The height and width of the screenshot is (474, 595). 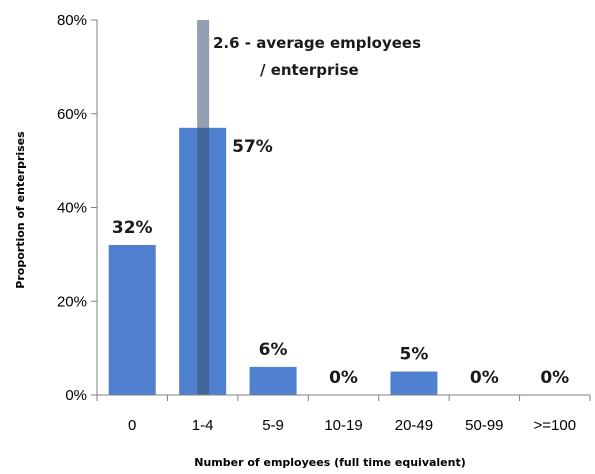 What do you see at coordinates (252, 147) in the screenshot?
I see `data-label: 57%` at bounding box center [252, 147].